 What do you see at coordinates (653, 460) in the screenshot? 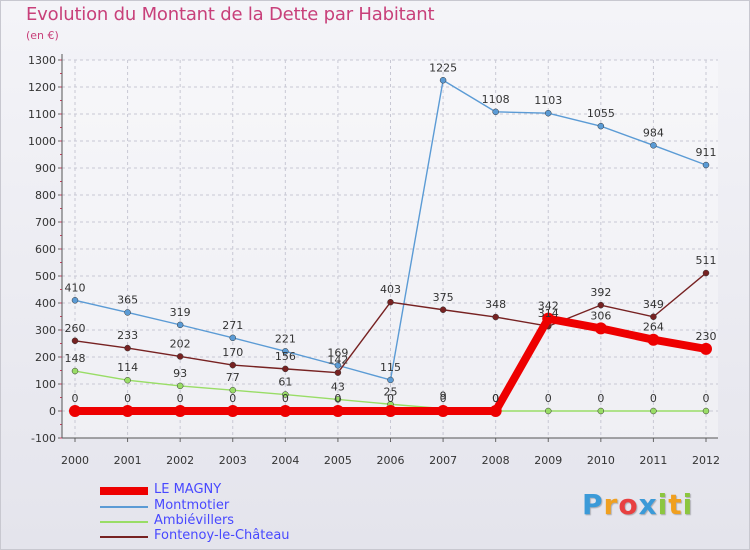
I see `x-tick-label: 2011` at bounding box center [653, 460].